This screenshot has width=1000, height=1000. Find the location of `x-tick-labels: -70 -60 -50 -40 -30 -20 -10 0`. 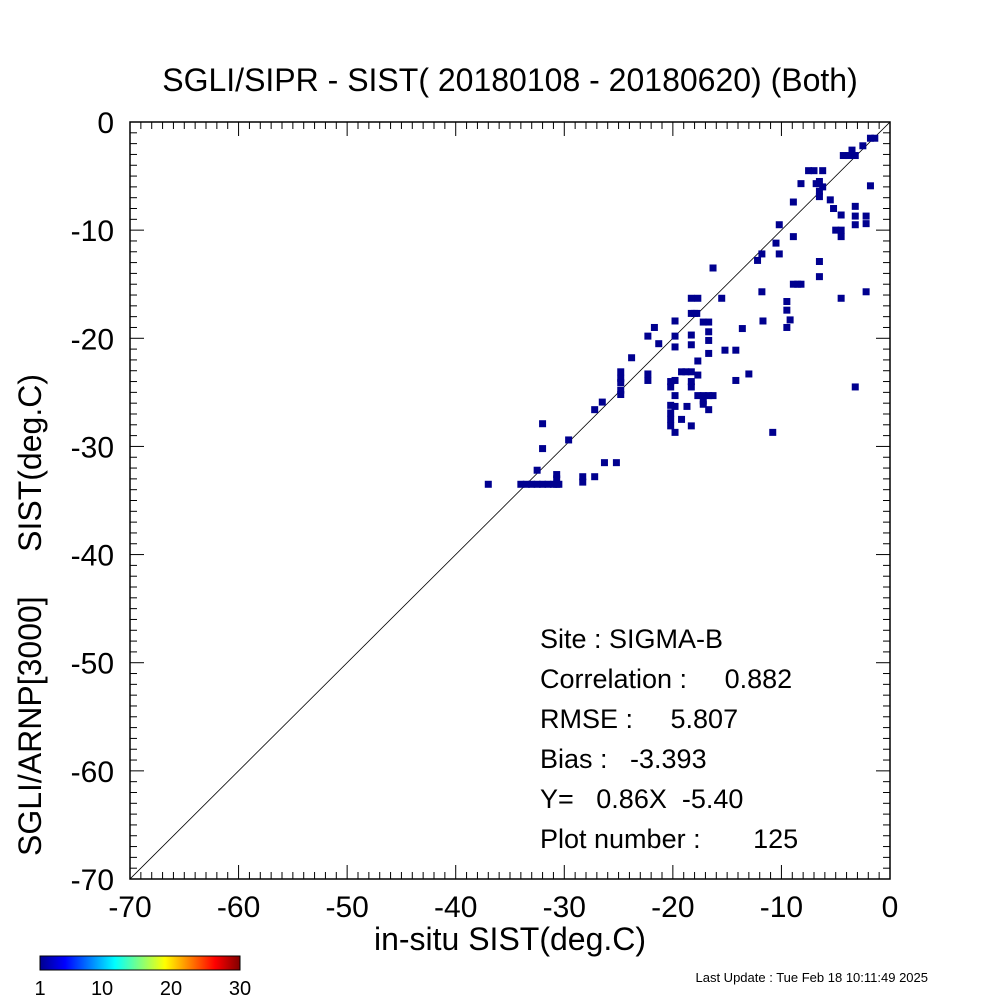

x-tick-labels: -70 -60 -50 -40 -30 -20 -10 0 is located at coordinates (503, 907).